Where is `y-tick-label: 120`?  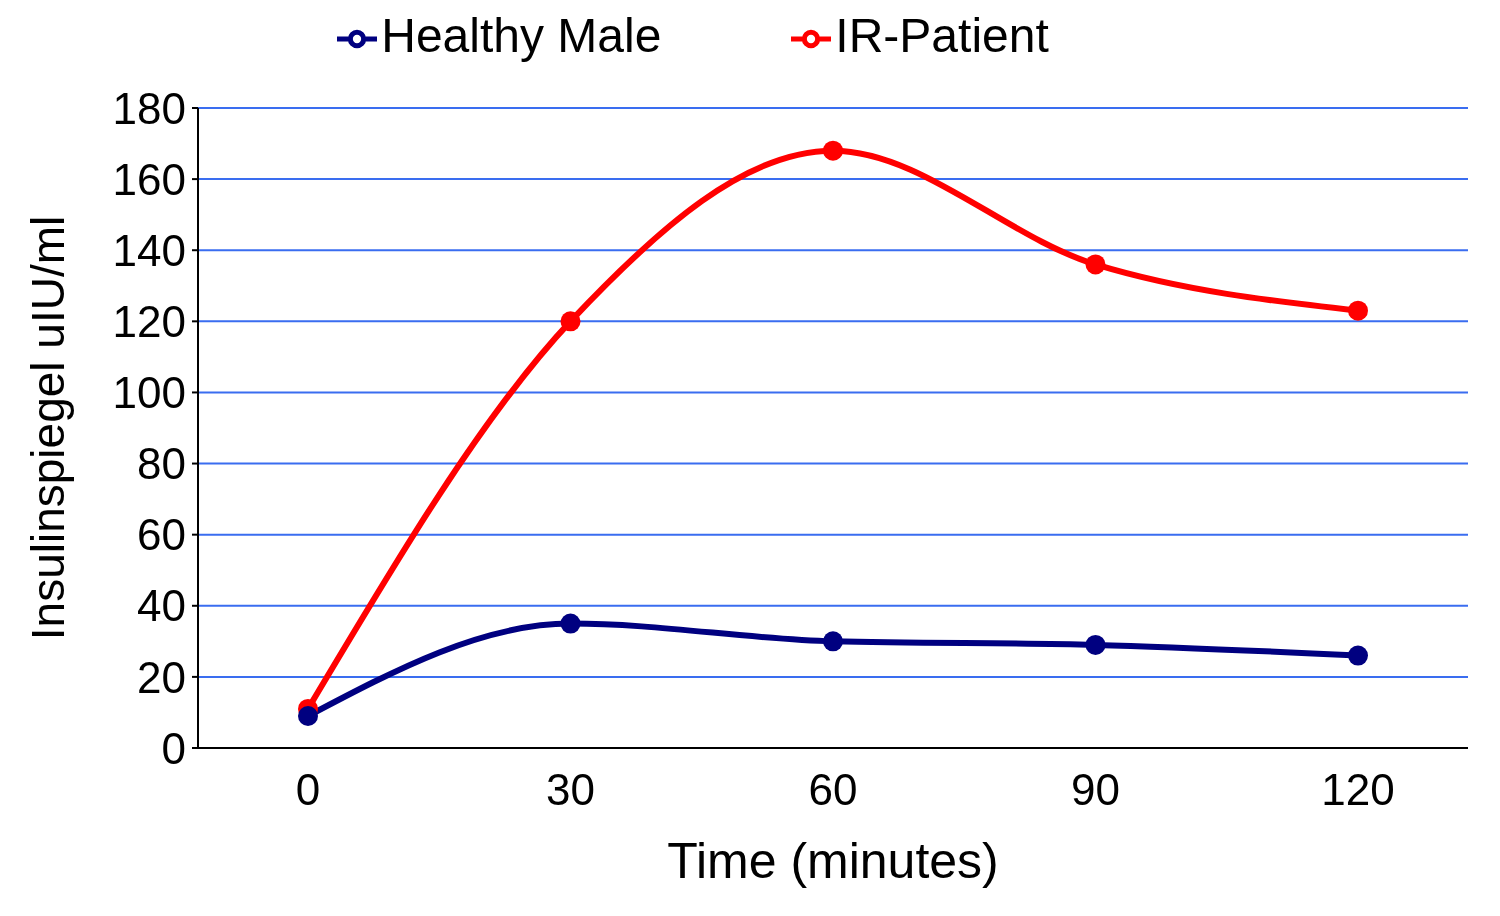 y-tick-label: 120 is located at coordinates (149, 321).